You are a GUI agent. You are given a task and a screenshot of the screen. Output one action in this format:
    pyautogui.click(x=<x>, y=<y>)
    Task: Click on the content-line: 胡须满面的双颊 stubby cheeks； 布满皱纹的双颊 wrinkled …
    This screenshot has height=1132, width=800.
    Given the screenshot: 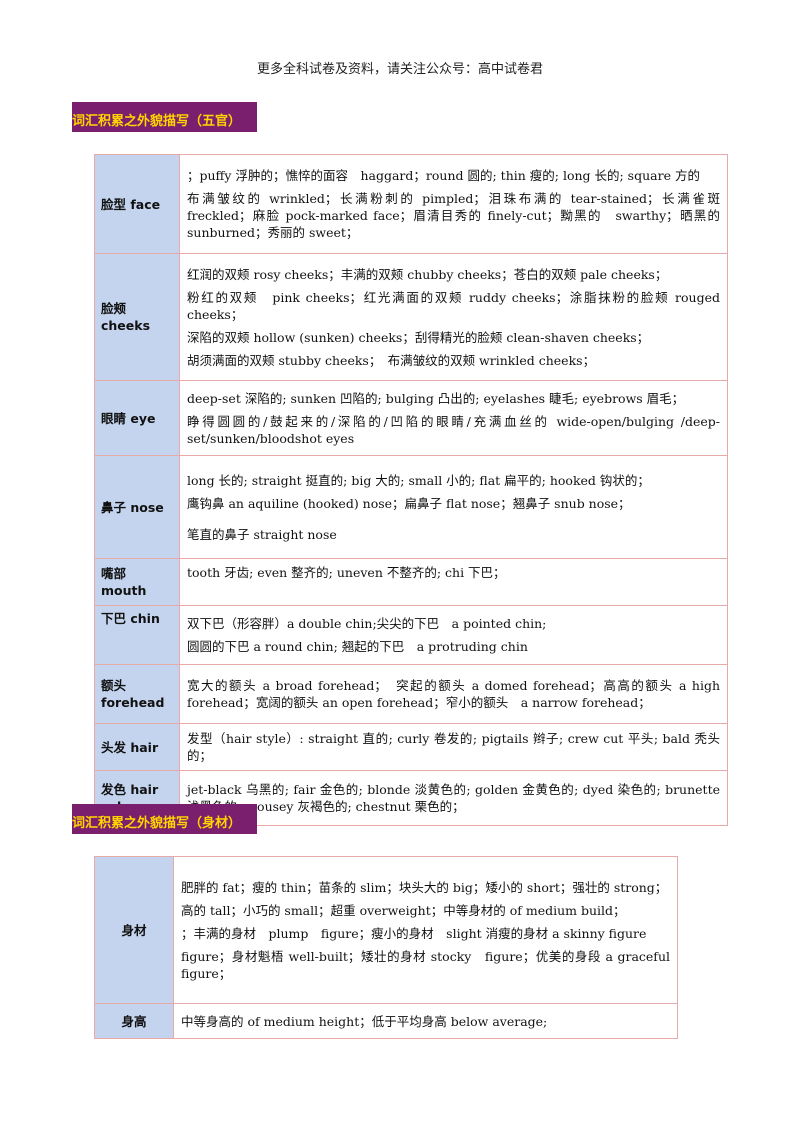 What is the action you would take?
    pyautogui.click(x=391, y=360)
    